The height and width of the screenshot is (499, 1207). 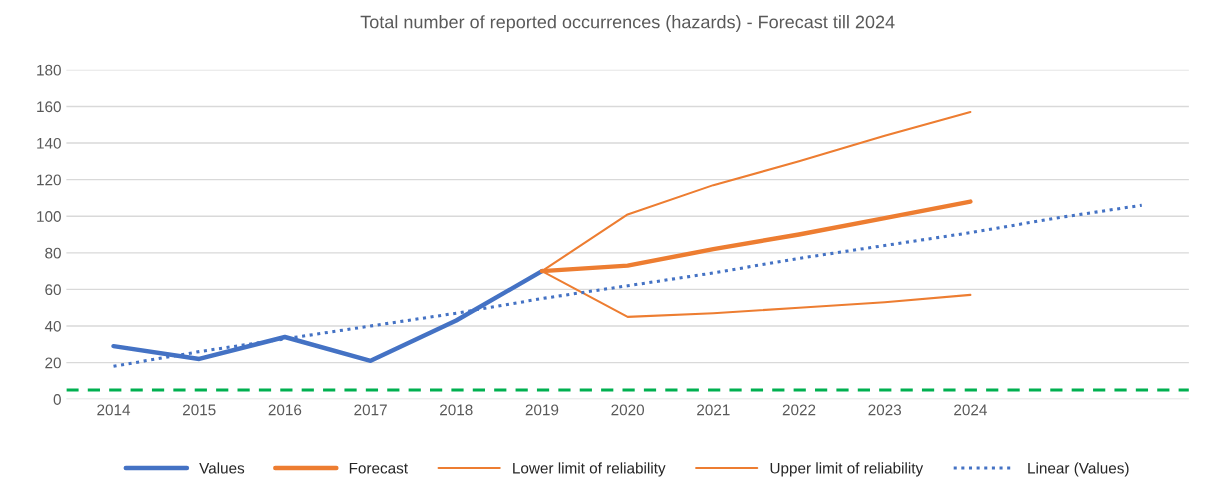 What do you see at coordinates (49, 70) in the screenshot?
I see `y-tick-label: 180` at bounding box center [49, 70].